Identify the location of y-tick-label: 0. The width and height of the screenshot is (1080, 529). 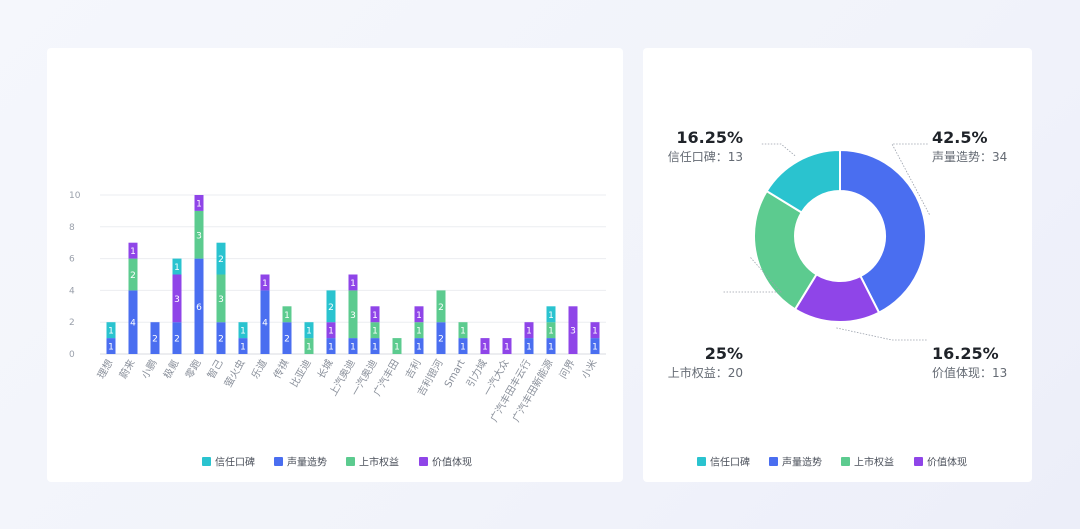
(72, 355).